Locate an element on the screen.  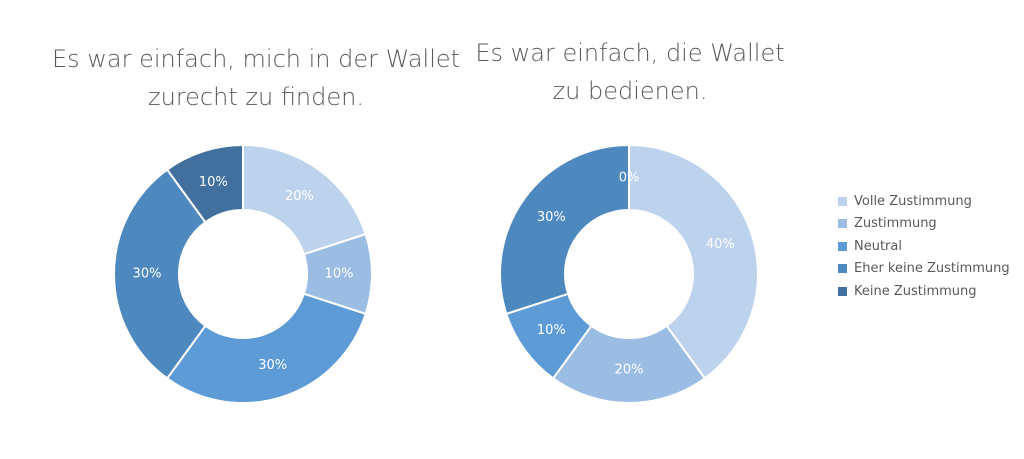
legend-item: Keine Zustimmung is located at coordinates (924, 291).